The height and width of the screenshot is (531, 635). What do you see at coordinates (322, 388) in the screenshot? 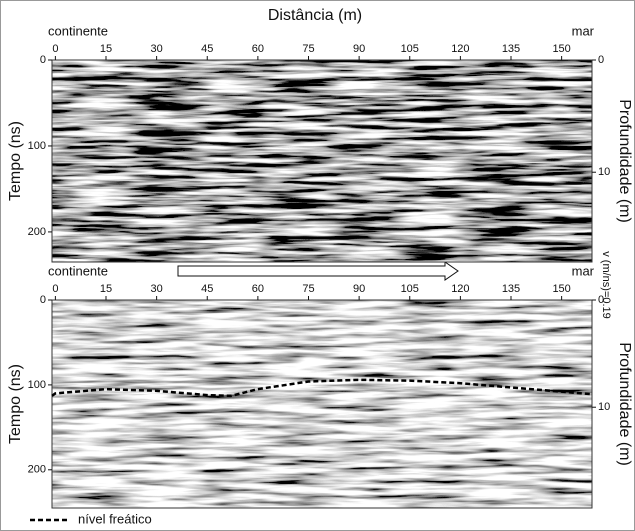
I see `water-table-line` at bounding box center [322, 388].